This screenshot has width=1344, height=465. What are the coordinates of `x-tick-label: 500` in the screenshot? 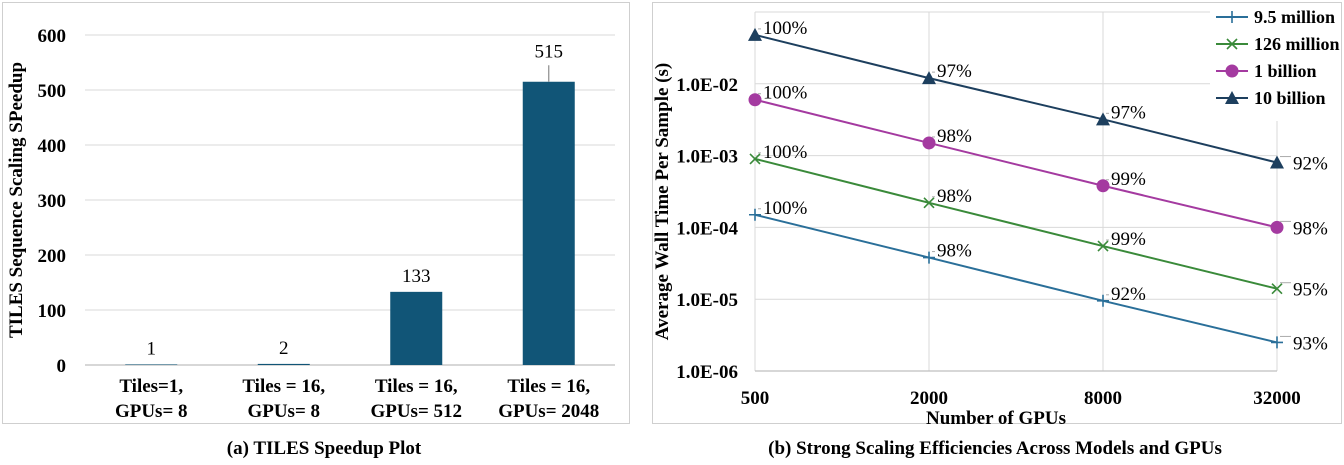 It's located at (755, 398).